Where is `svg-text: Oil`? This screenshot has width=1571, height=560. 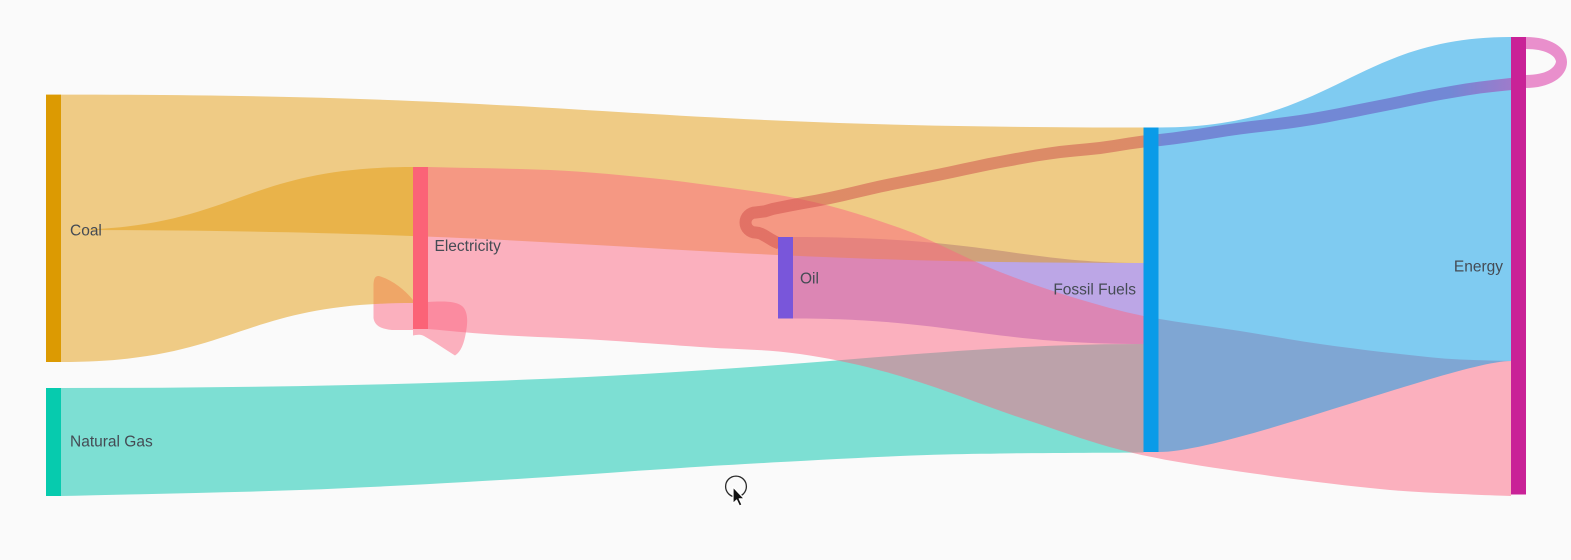
svg-text: Oil is located at coordinates (809, 279).